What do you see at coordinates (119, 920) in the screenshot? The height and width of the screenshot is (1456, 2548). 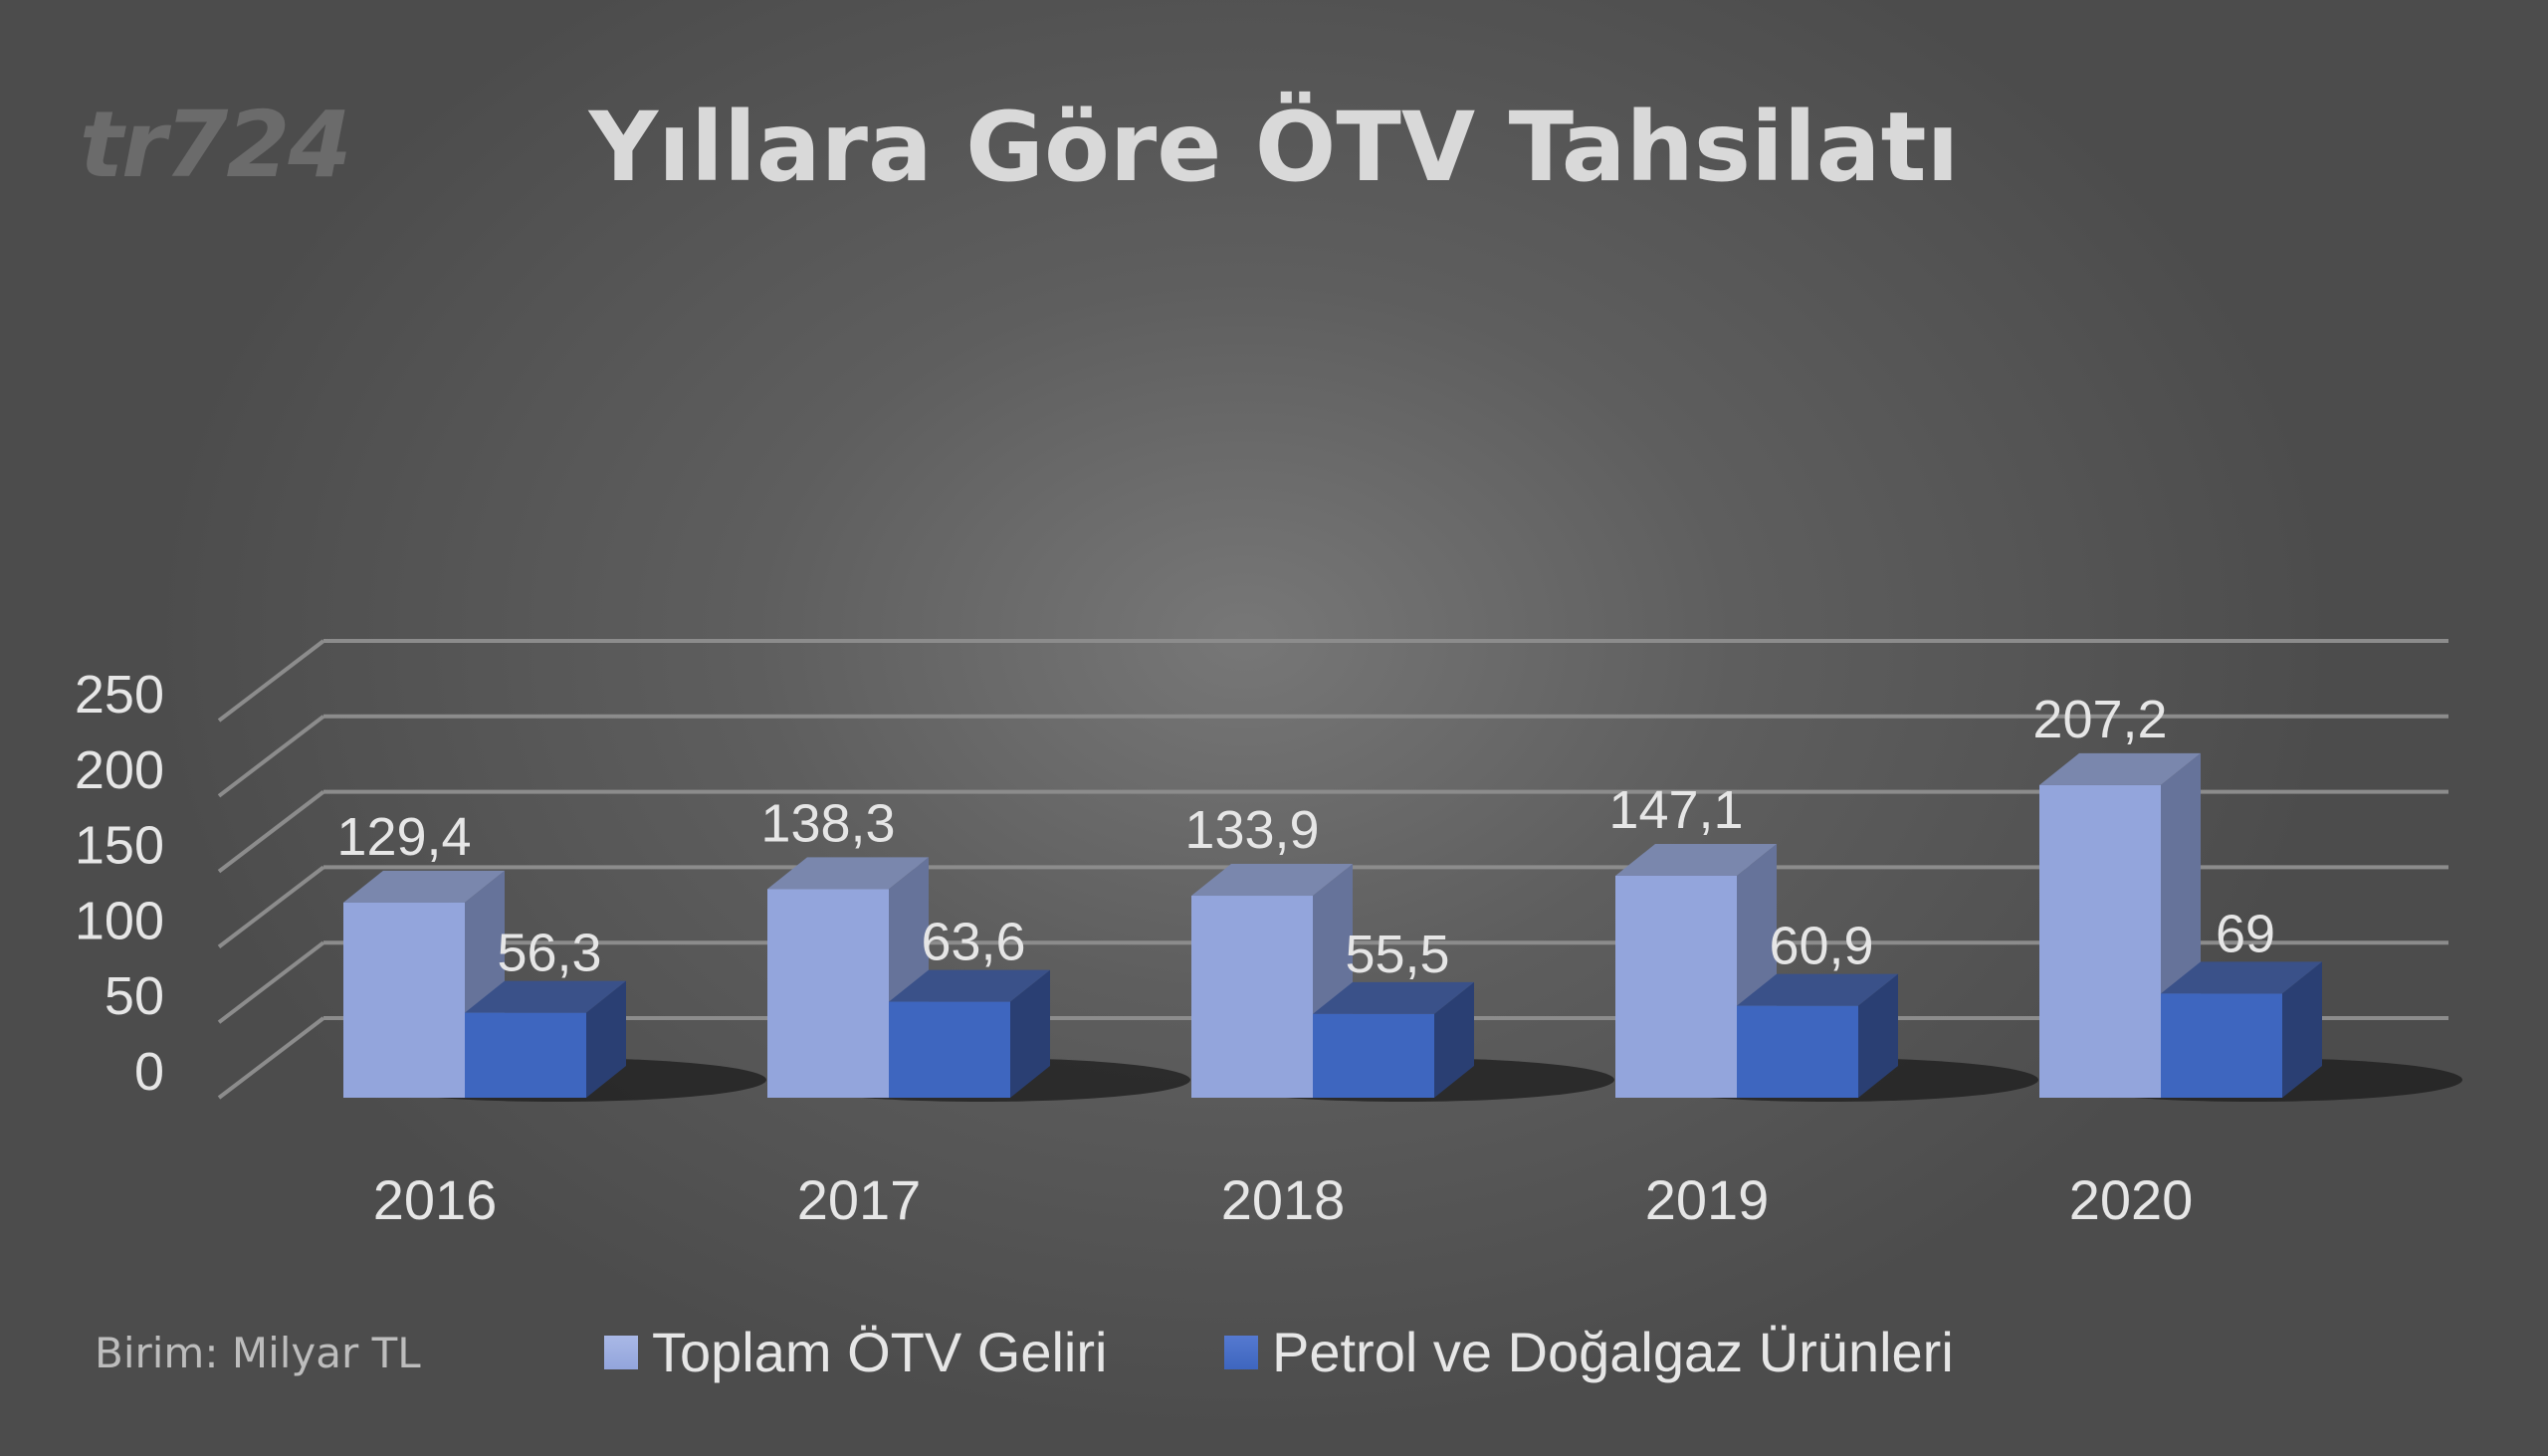 I see `y-tick-label: 100` at bounding box center [119, 920].